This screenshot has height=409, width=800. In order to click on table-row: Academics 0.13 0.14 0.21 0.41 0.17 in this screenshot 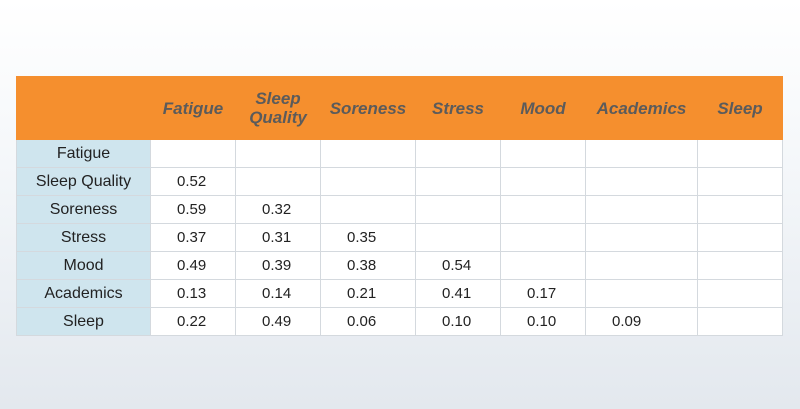, I will do `click(399, 293)`.